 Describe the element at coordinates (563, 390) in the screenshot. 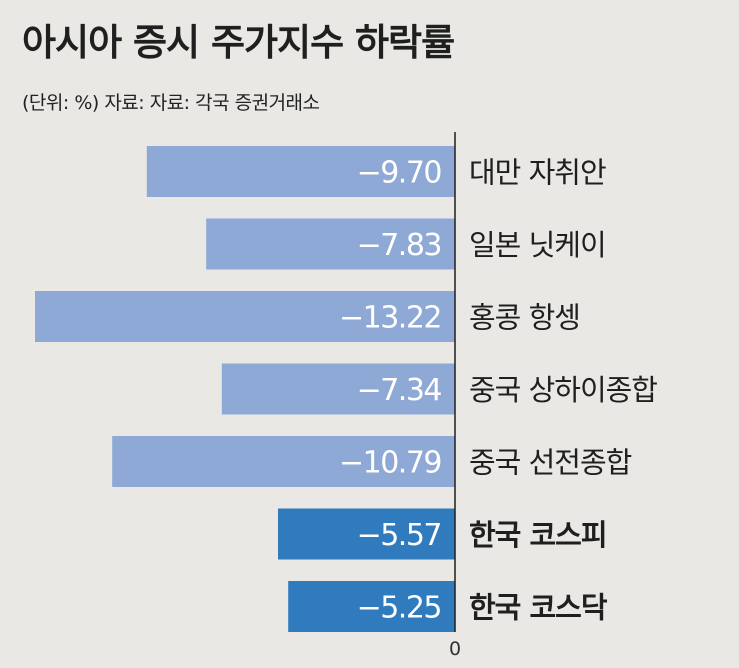

I see `category-label-4: 중국 상하이종합` at that location.